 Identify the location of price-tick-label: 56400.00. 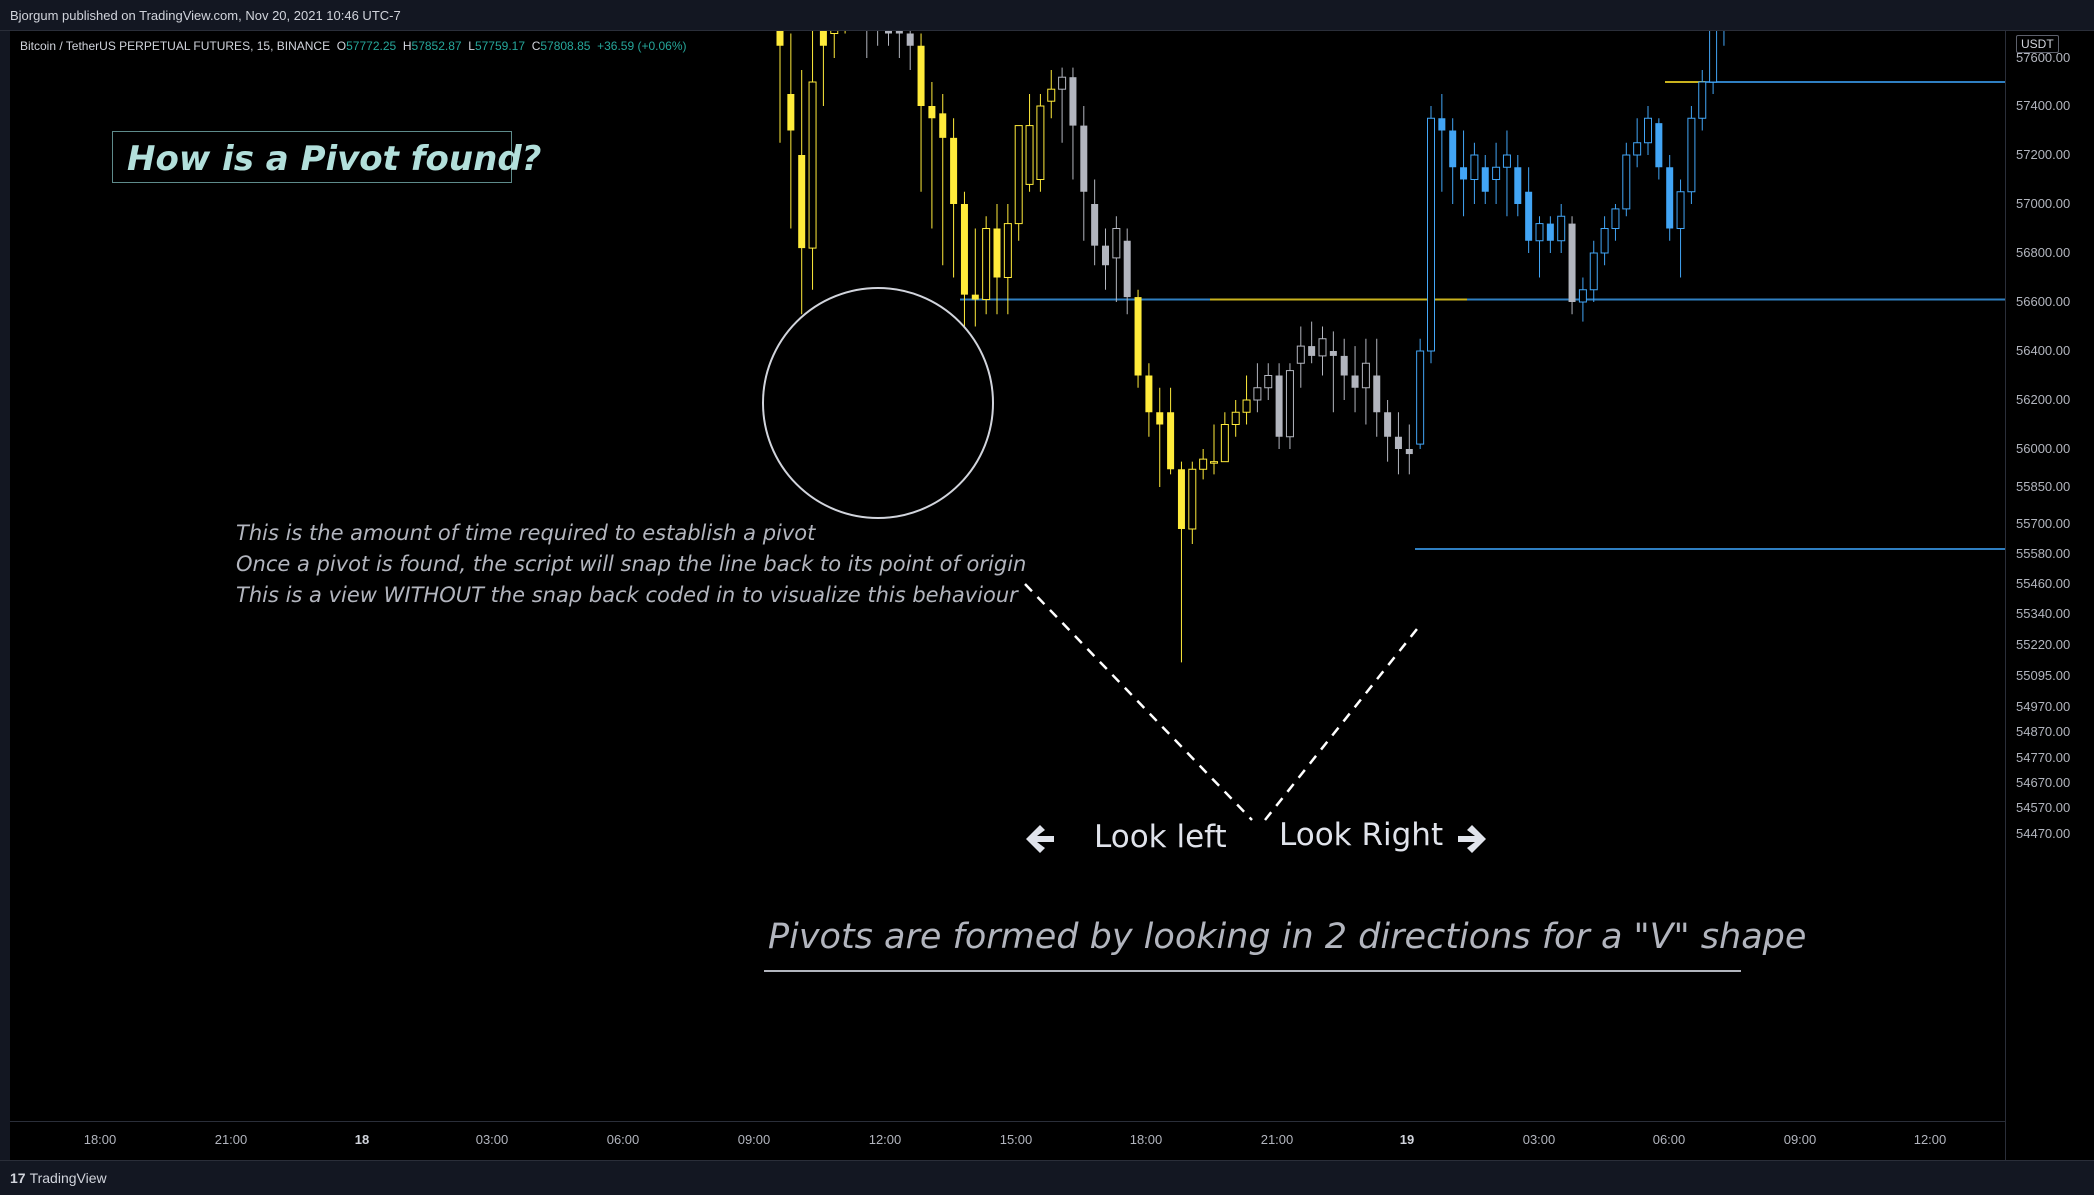
(2043, 350).